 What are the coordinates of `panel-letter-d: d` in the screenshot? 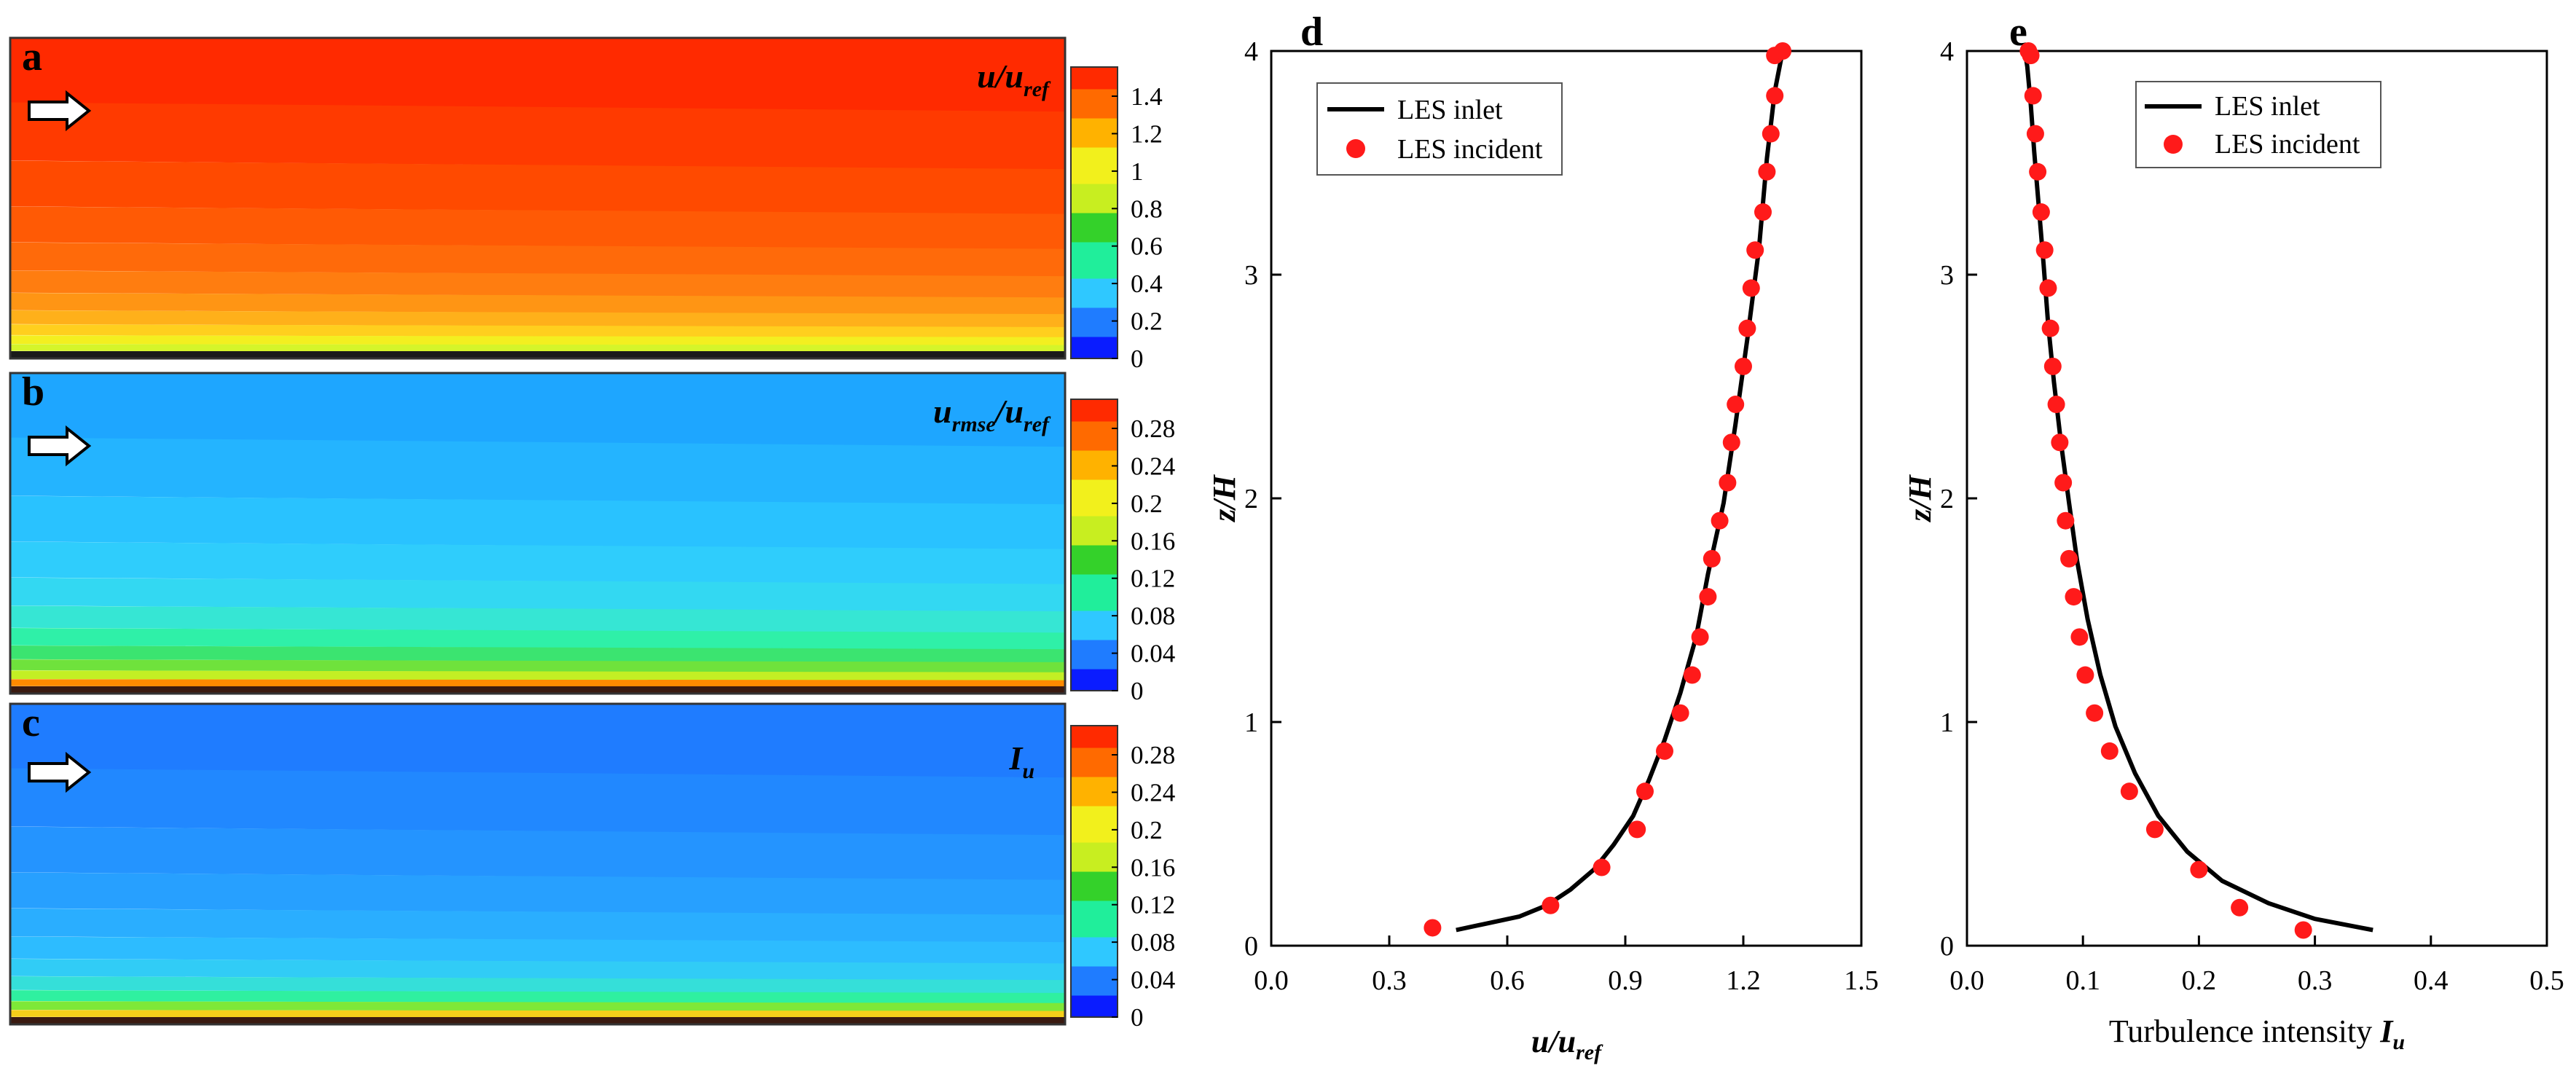 It's located at (1311, 32).